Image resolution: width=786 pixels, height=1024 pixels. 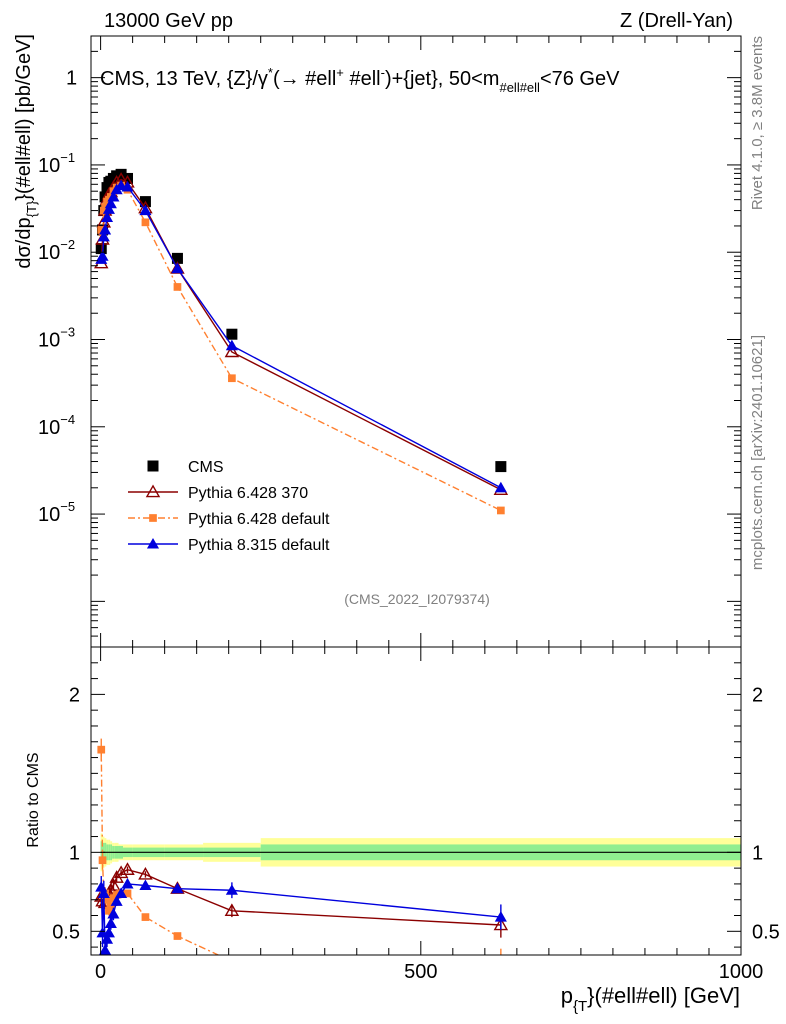 I want to click on rivet-version-label: Rivet 4.1.0, ≥ 3.8M events, so click(x=757, y=123).